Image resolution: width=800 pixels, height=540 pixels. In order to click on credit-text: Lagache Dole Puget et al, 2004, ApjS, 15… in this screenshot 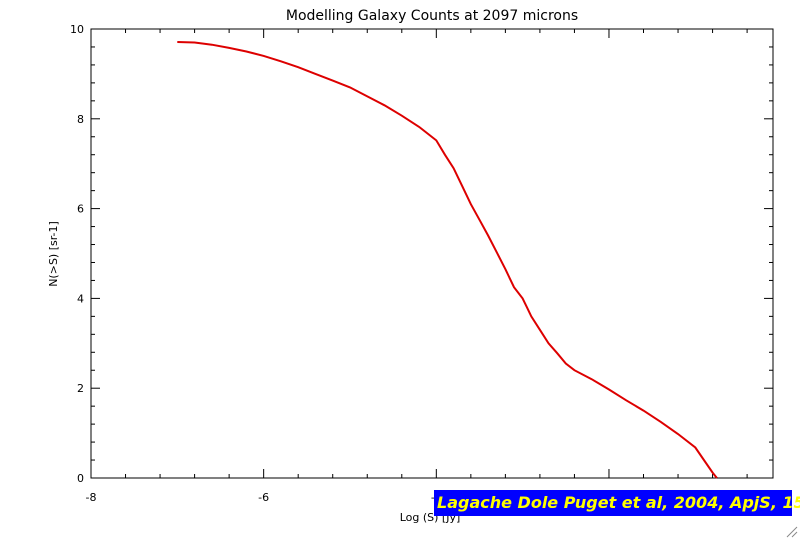, I will do `click(618, 502)`.